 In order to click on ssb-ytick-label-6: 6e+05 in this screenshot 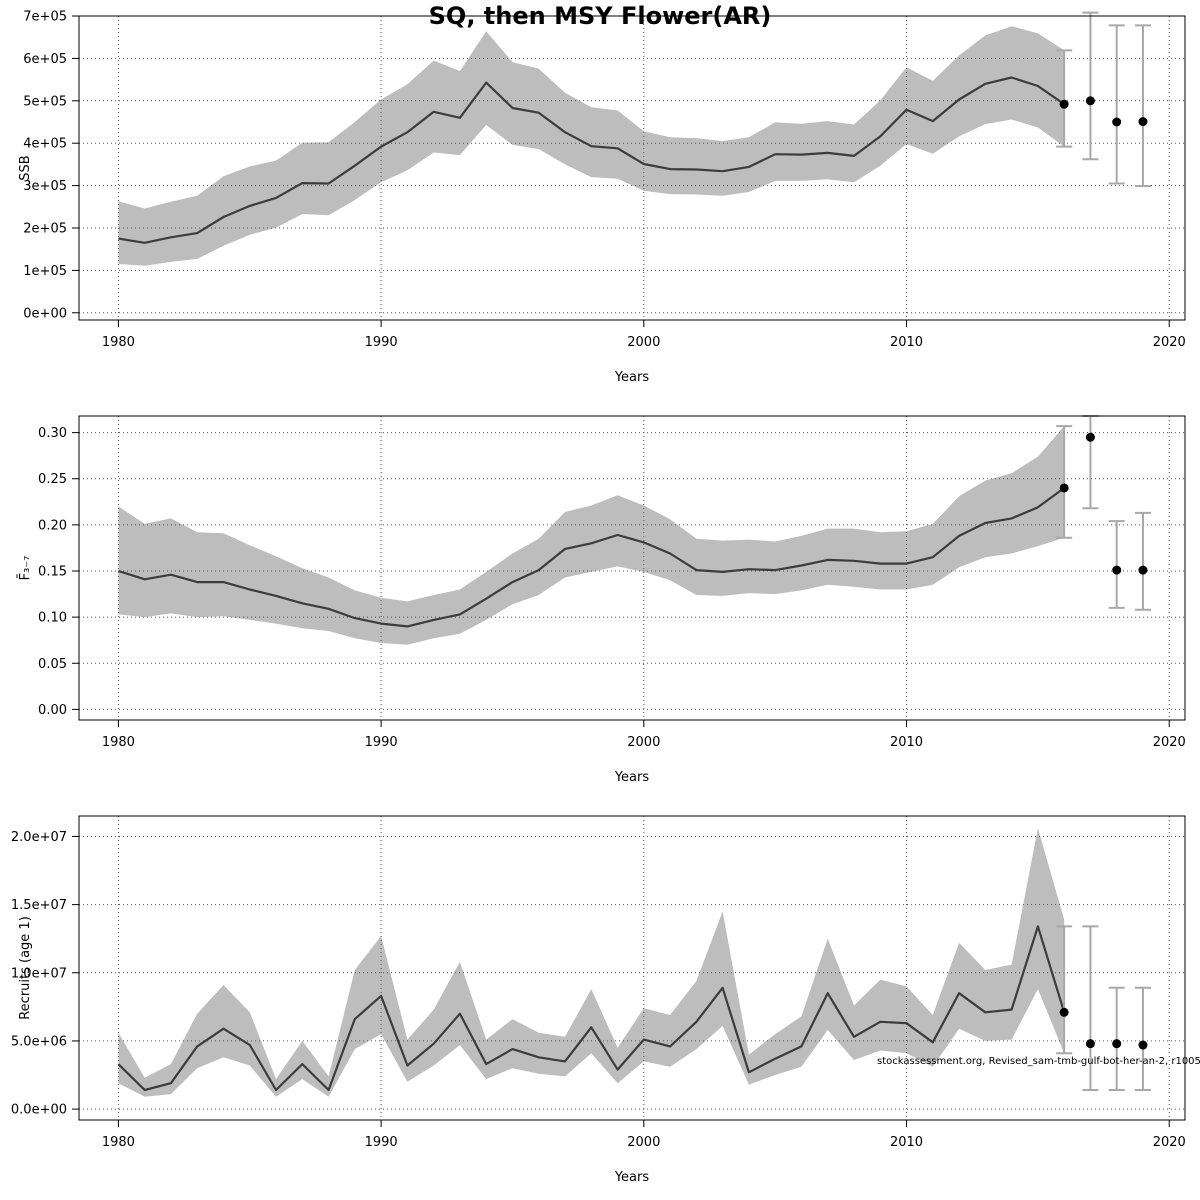, I will do `click(45, 59)`.